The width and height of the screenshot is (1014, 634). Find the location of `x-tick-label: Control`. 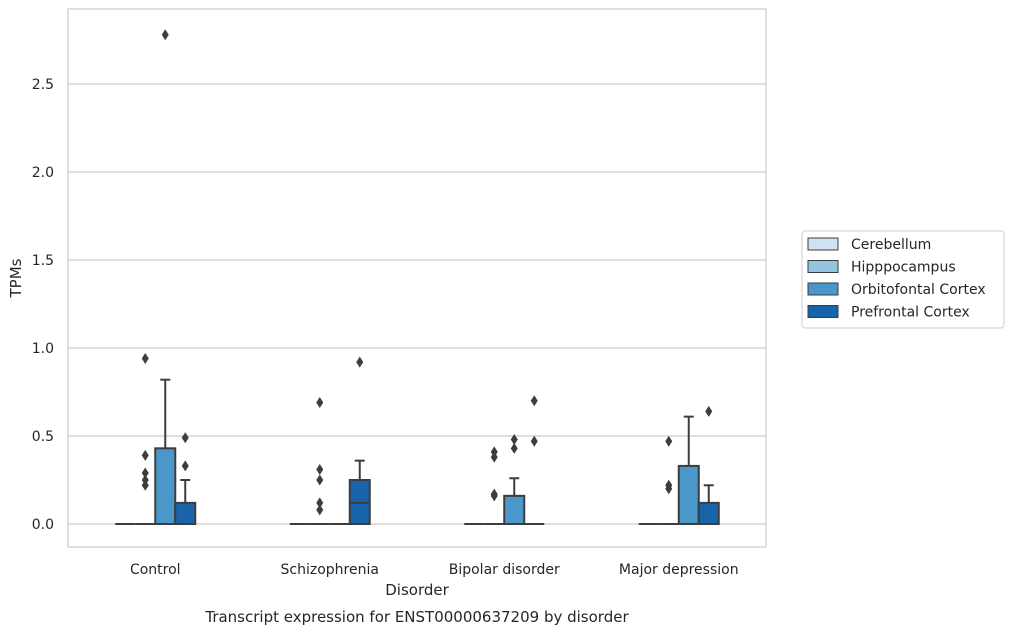

x-tick-label: Control is located at coordinates (155, 570).